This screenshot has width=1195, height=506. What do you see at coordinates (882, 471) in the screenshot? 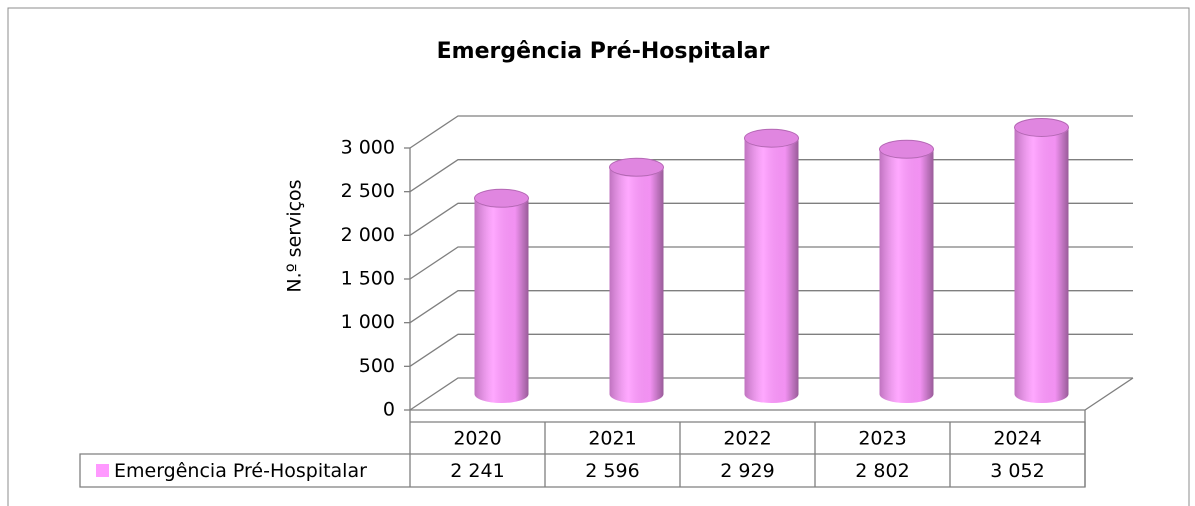
I see `data-label: 2 802` at bounding box center [882, 471].